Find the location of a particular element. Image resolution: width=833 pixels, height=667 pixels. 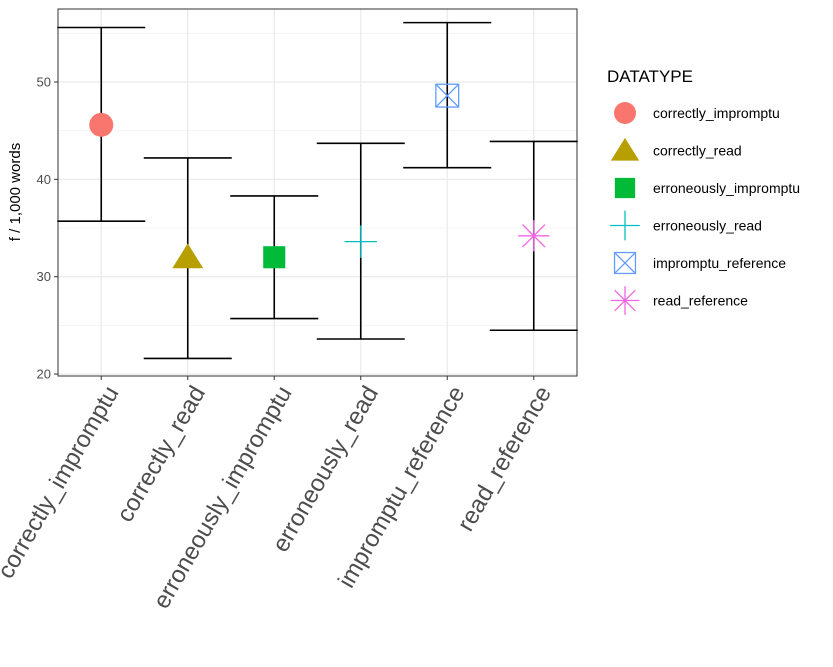

legend-item-erroneously_impromptu: erroneously_impromptu is located at coordinates (707, 188).